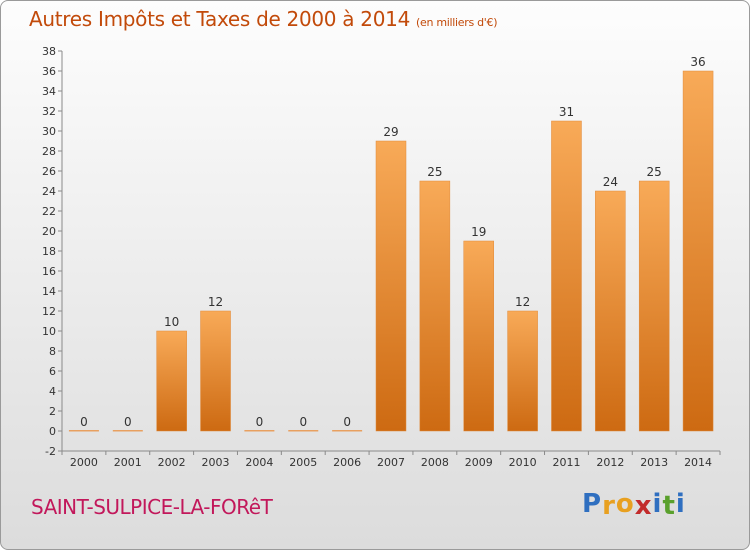 This screenshot has width=750, height=550. I want to click on y-tick-label: 12, so click(49, 311).